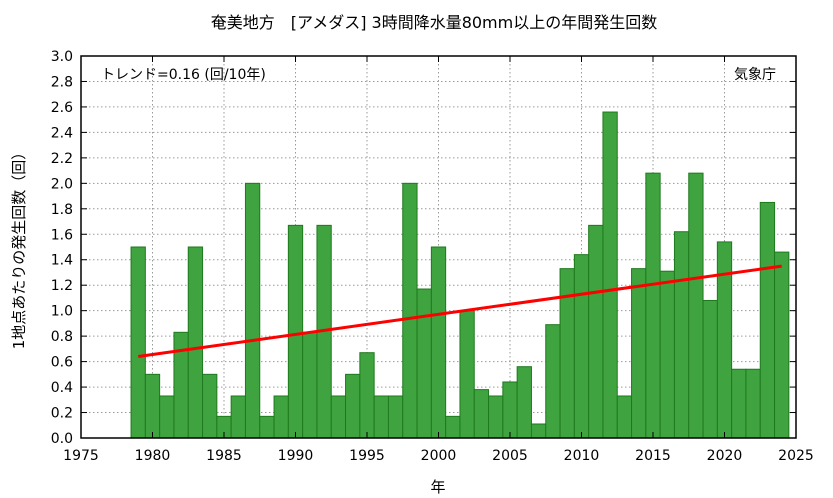 This screenshot has width=833, height=498. What do you see at coordinates (582, 456) in the screenshot?
I see `x-tick-label: 2010` at bounding box center [582, 456].